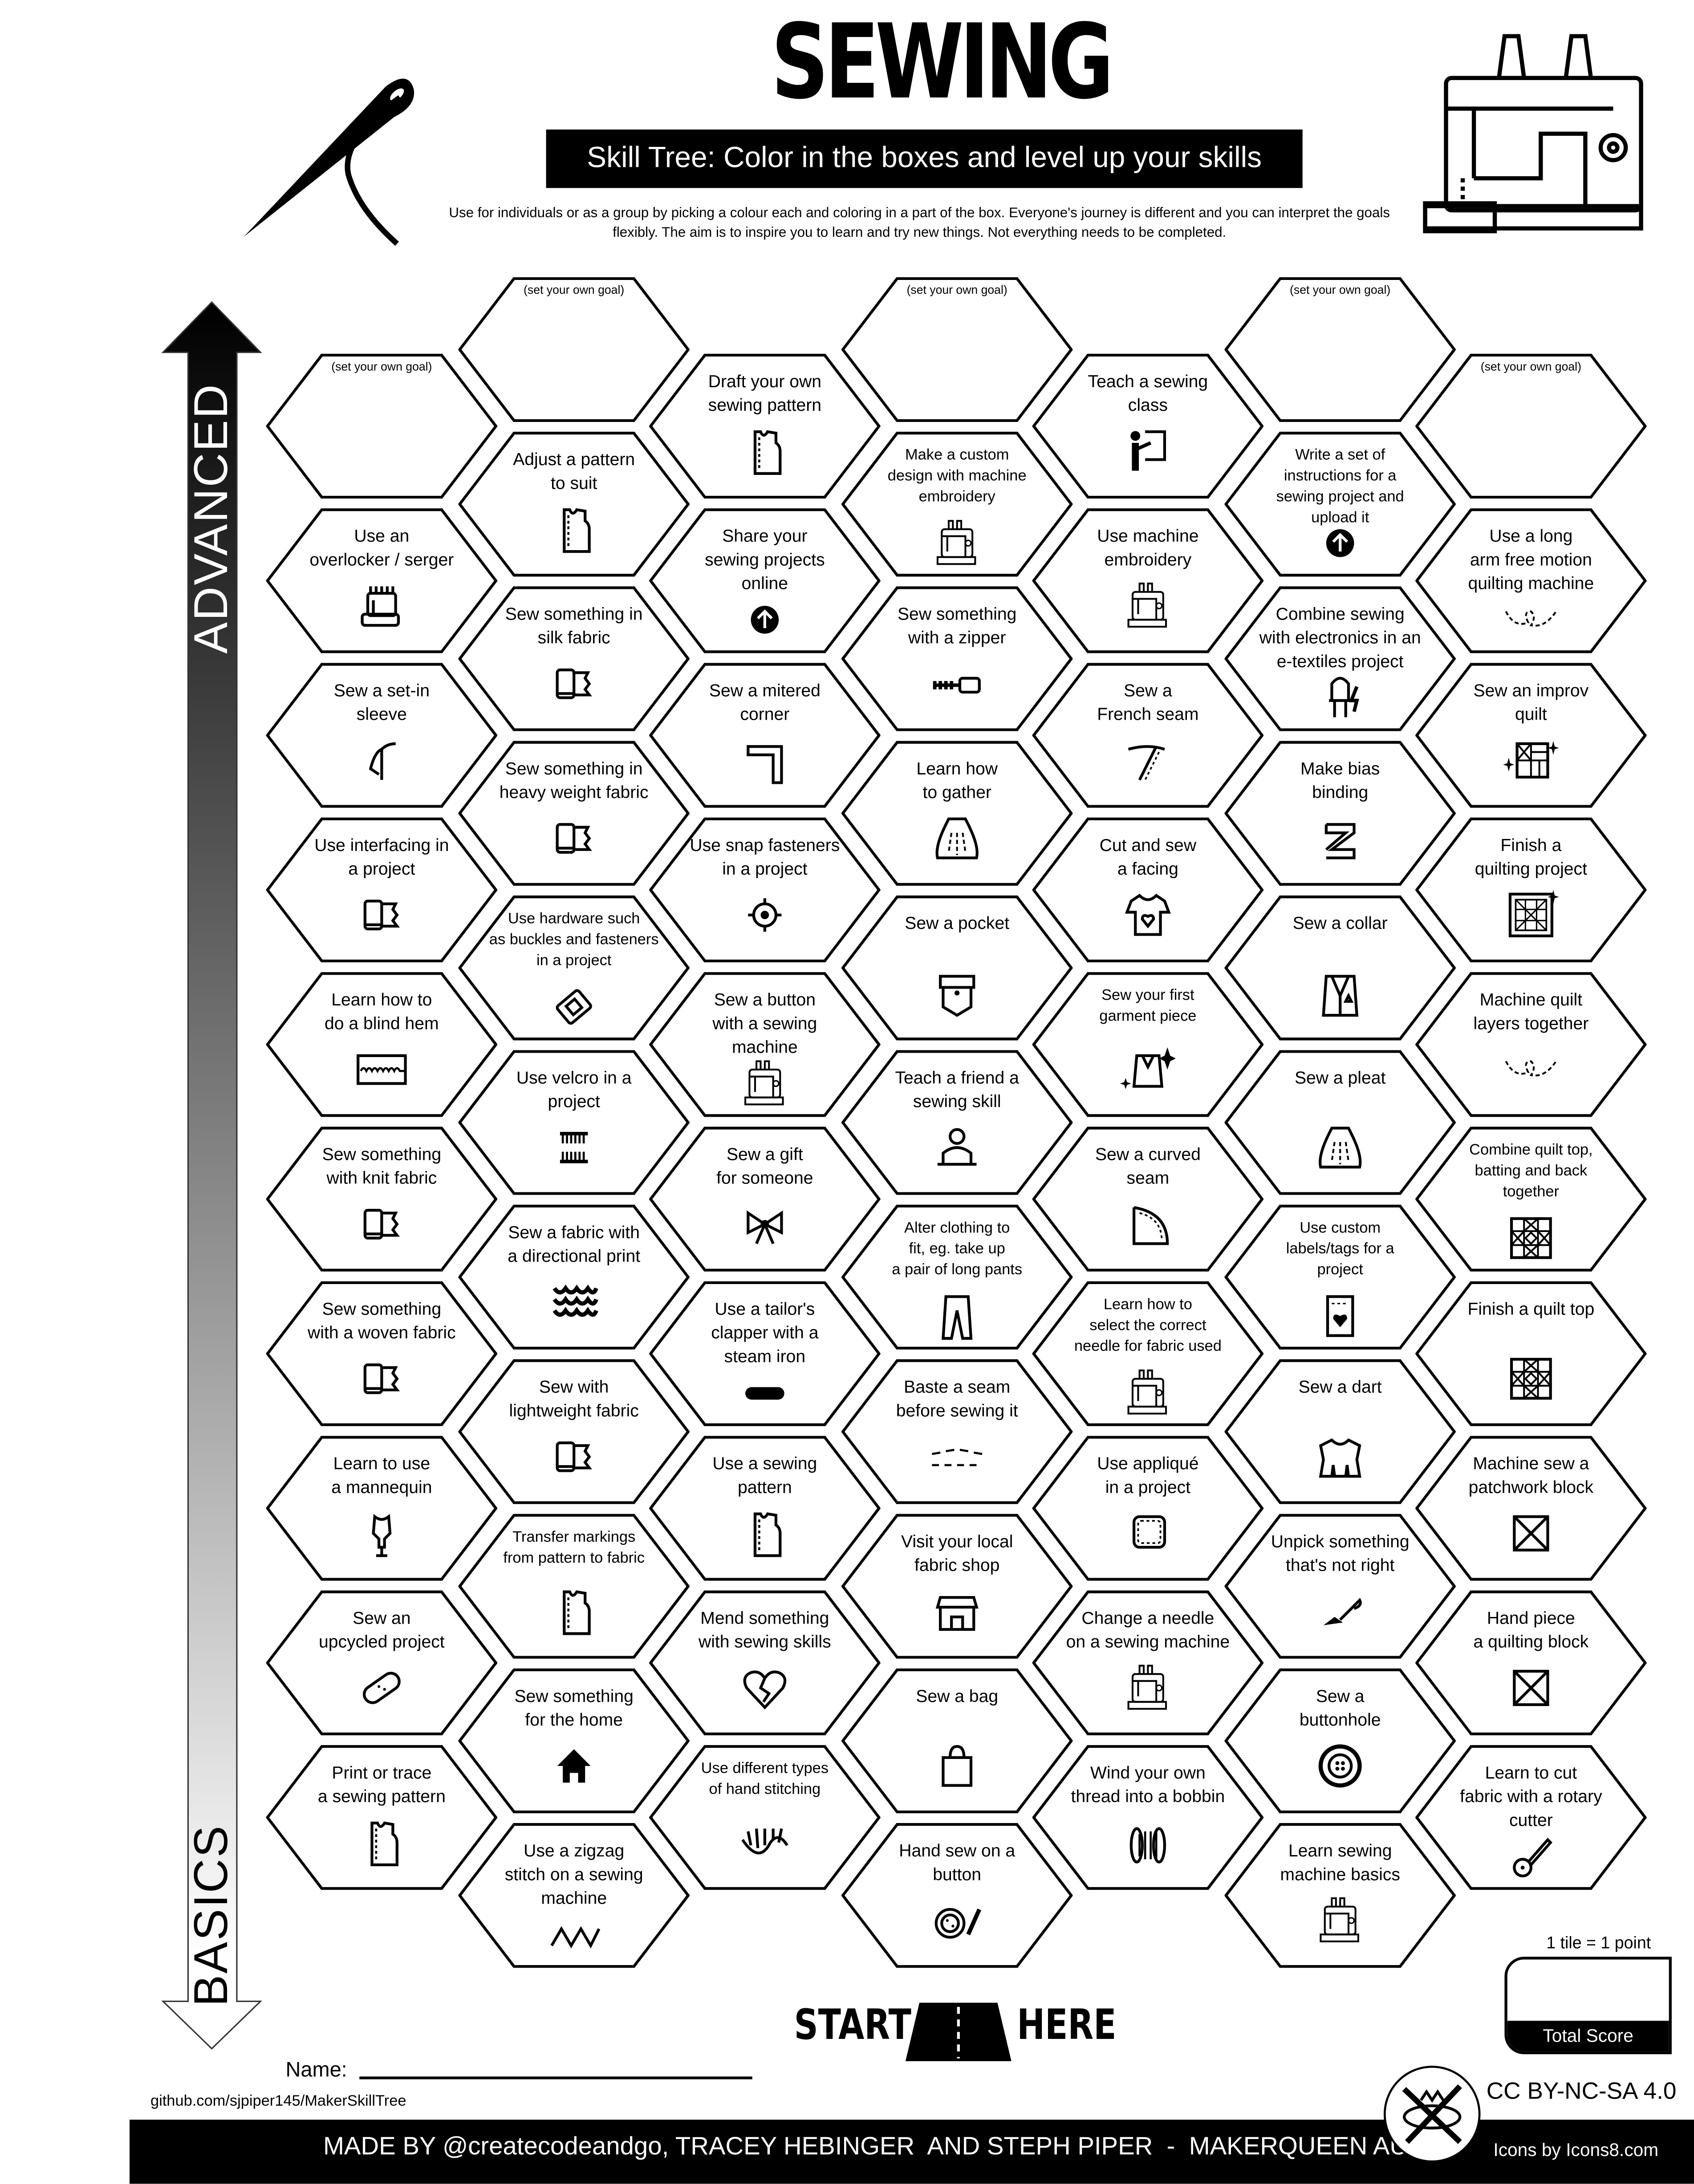 This screenshot has width=1694, height=2184. I want to click on skill-tile: Sew an improv quilt, so click(1531, 735).